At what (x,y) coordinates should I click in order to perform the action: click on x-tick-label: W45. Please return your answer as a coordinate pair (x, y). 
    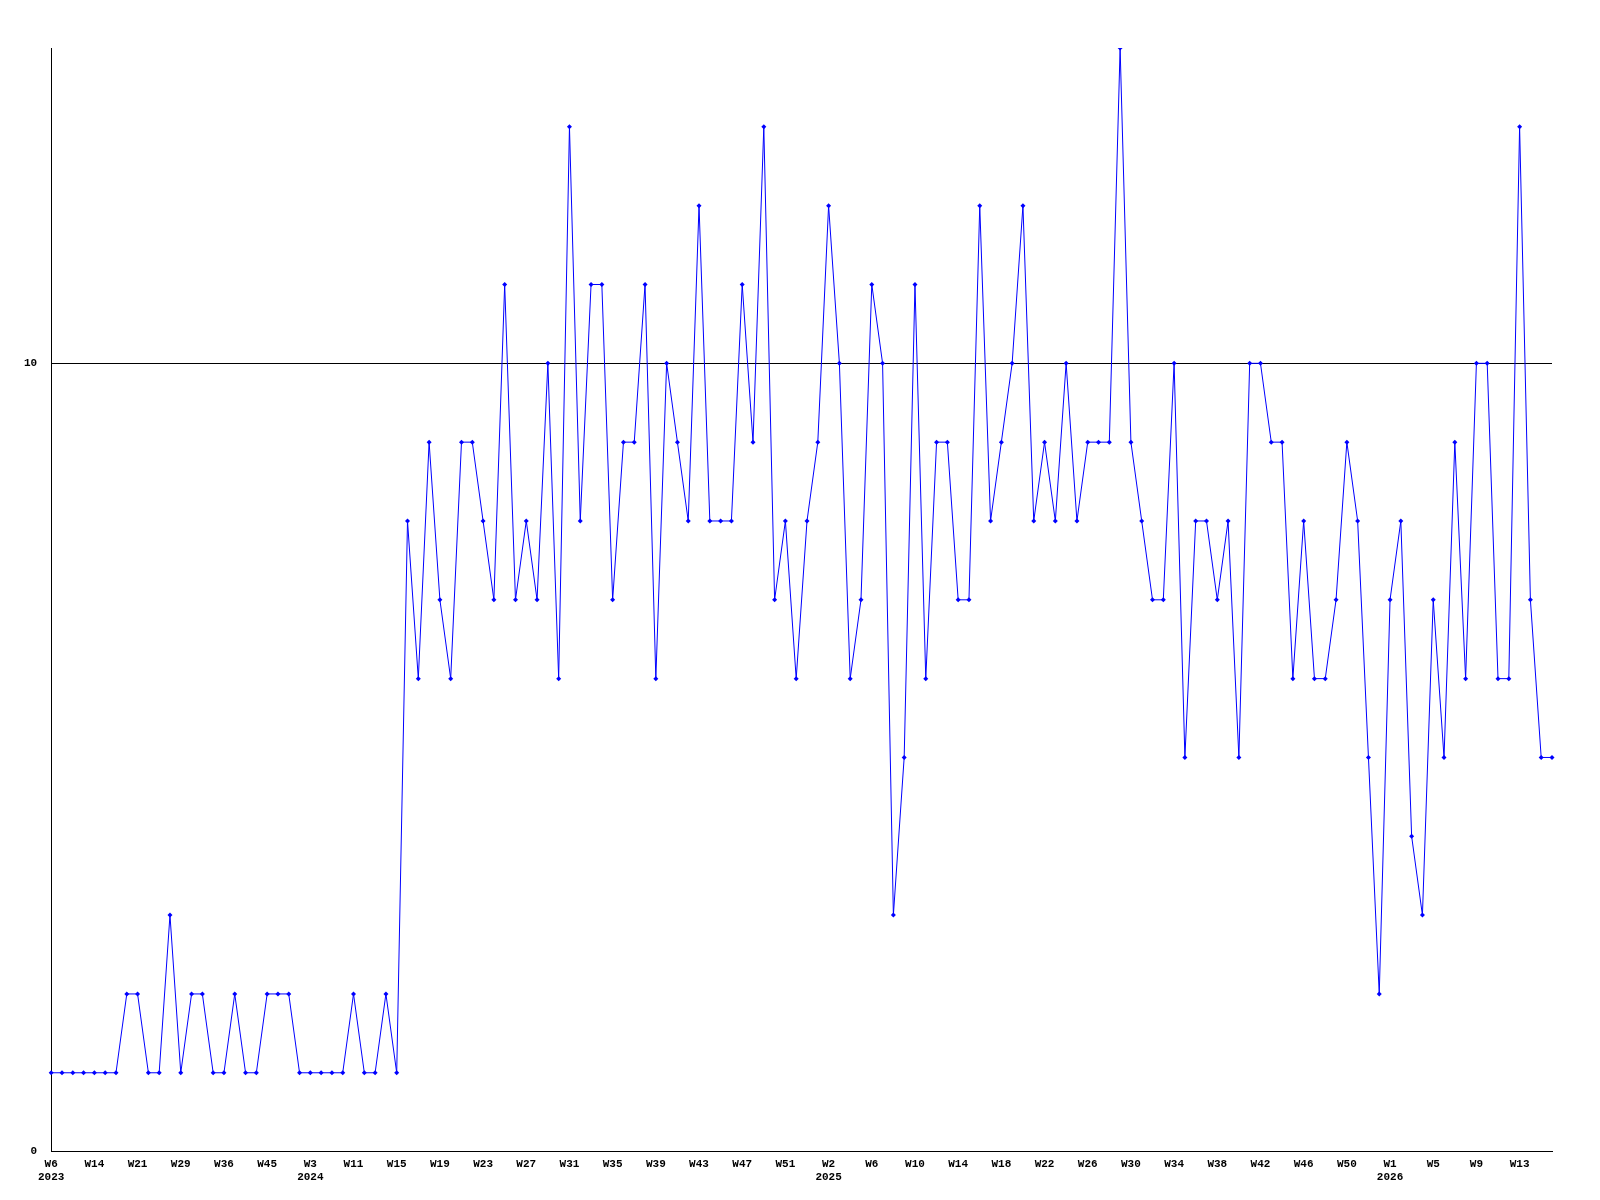
    Looking at the image, I should click on (267, 1163).